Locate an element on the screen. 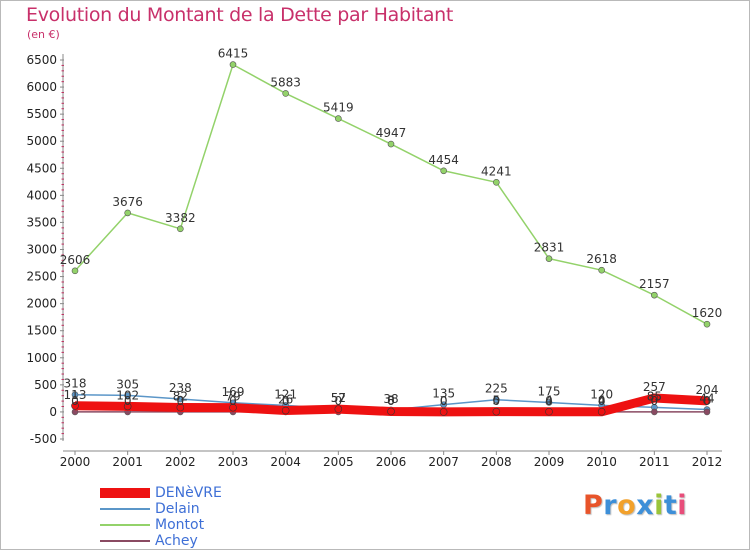 Image resolution: width=750 pixels, height=550 pixels. legend-item: Delain is located at coordinates (200, 509).